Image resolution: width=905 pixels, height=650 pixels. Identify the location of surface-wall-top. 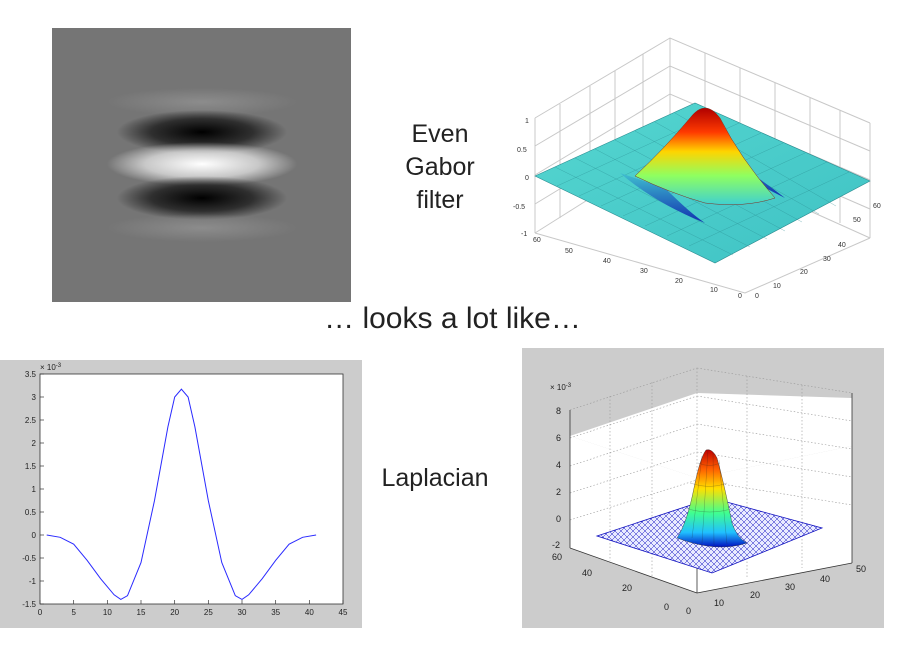
(711, 435).